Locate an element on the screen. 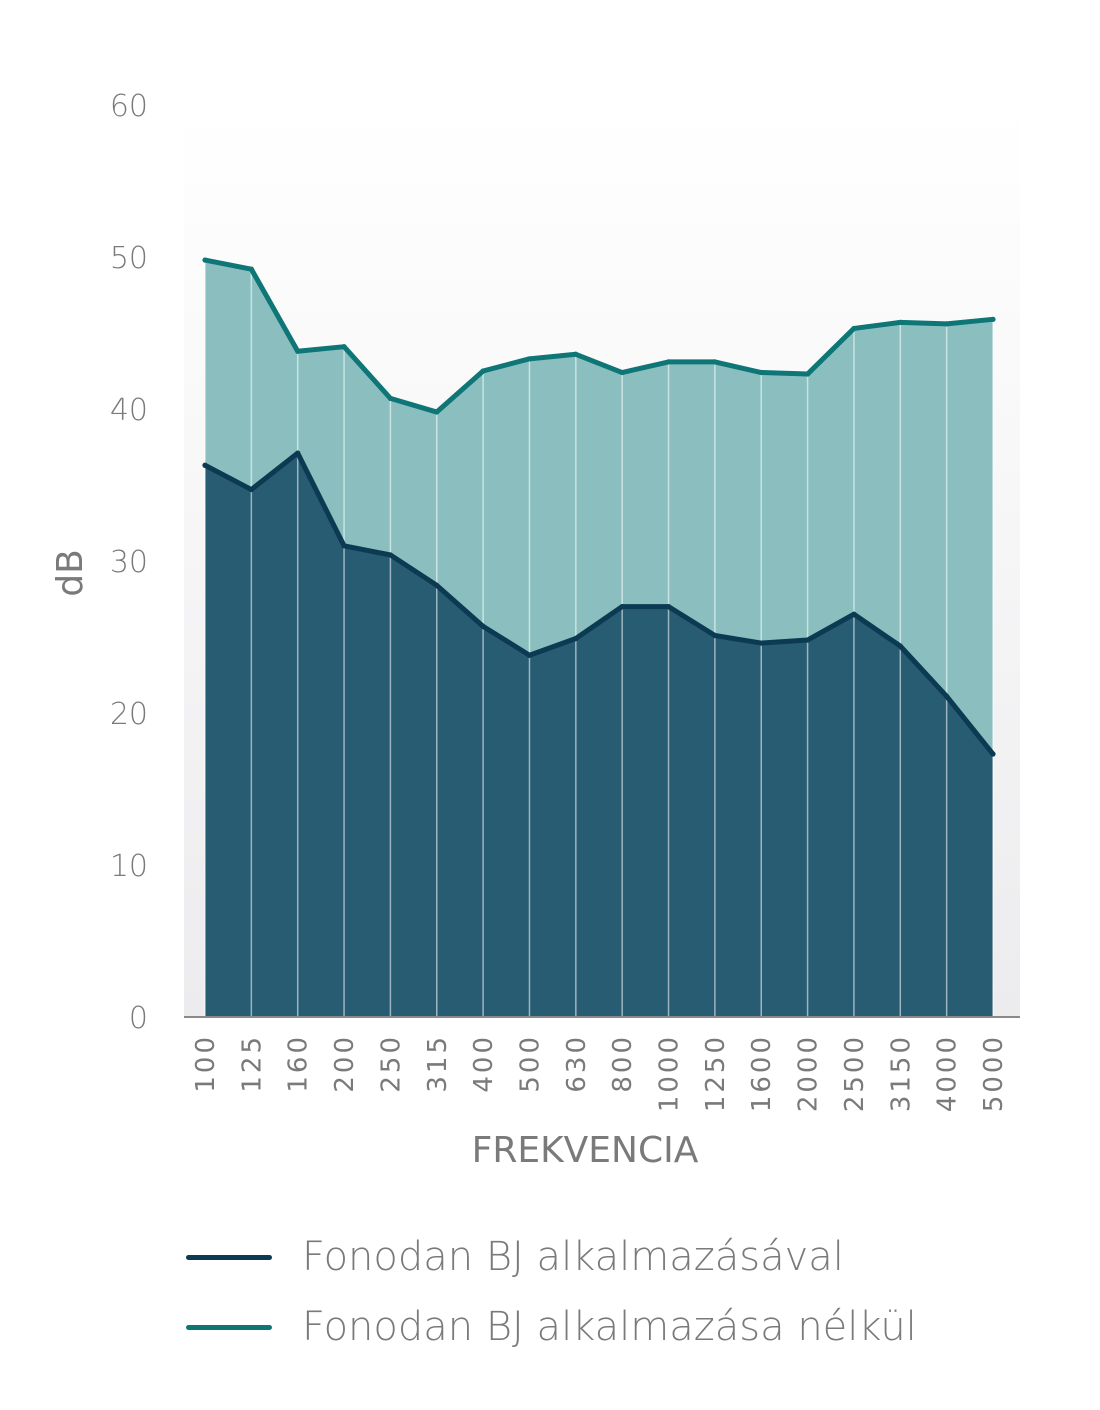 The image size is (1100, 1410). x-tick-label: 5000 is located at coordinates (994, 1073).